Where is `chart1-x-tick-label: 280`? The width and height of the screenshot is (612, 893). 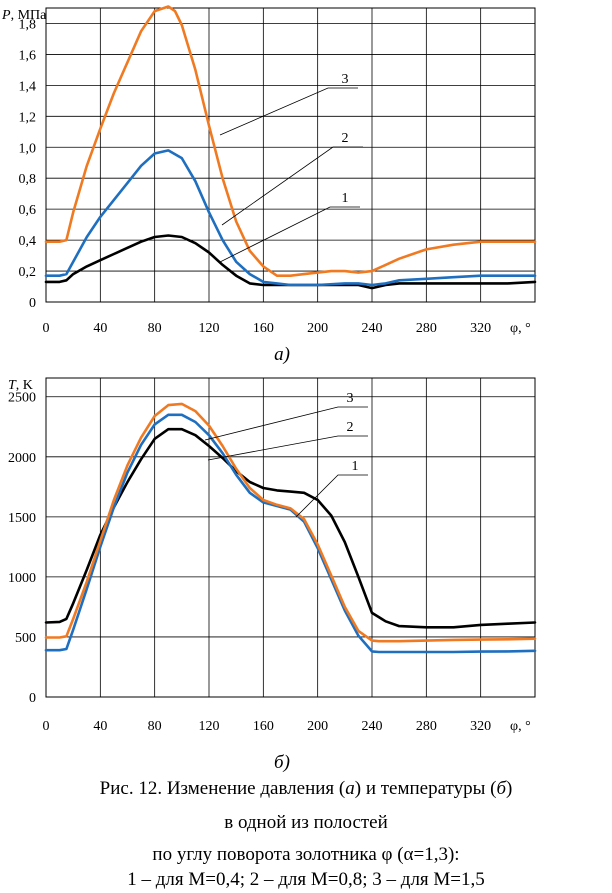
chart1-x-tick-label: 280 is located at coordinates (426, 328).